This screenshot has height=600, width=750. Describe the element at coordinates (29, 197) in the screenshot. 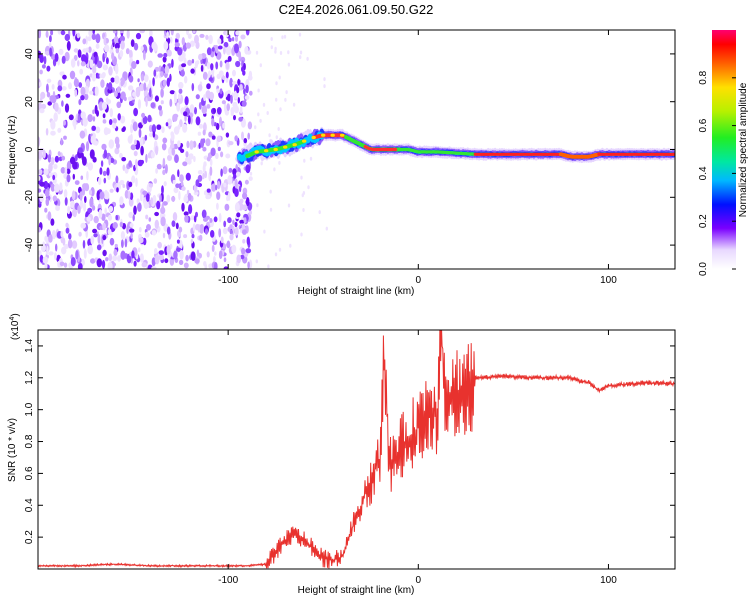

I see `spectrogram-y-tick-label: -20` at that location.